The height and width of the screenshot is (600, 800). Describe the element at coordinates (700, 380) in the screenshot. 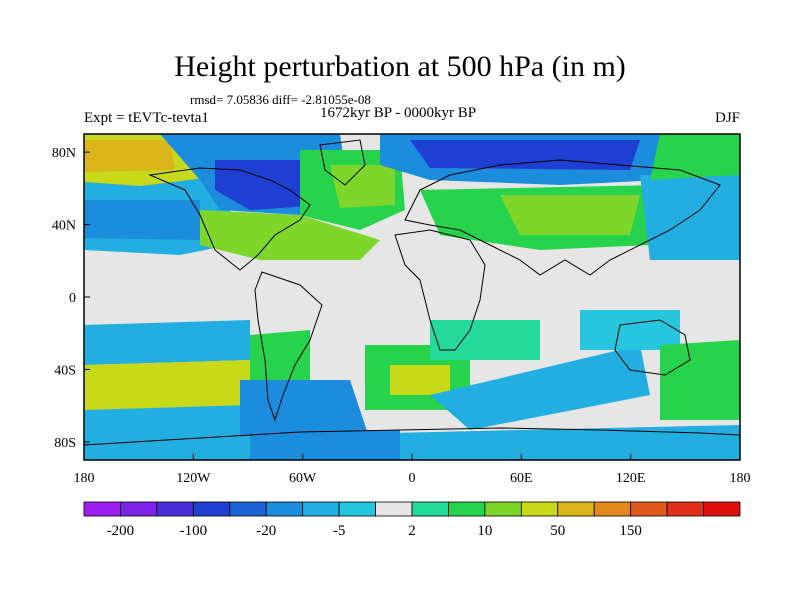

I see `field-region-s-ocean-ridge` at that location.